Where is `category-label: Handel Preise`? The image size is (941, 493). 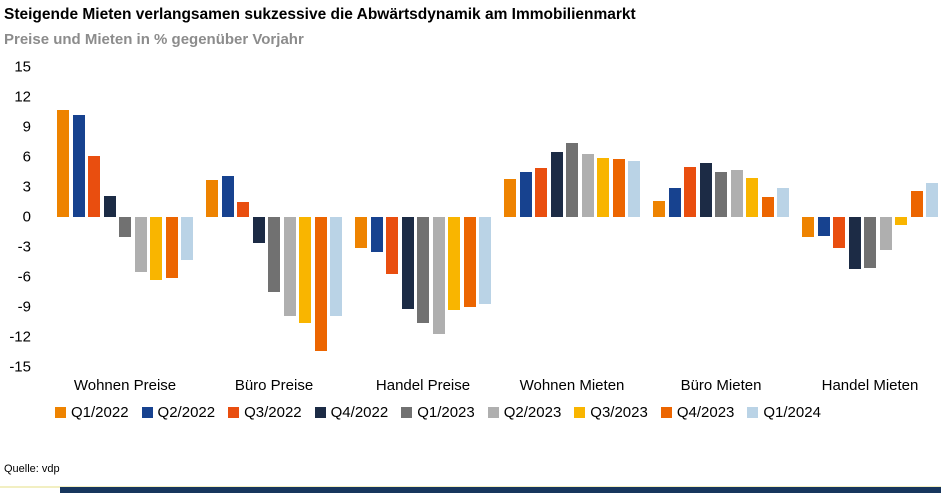 category-label: Handel Preise is located at coordinates (423, 385).